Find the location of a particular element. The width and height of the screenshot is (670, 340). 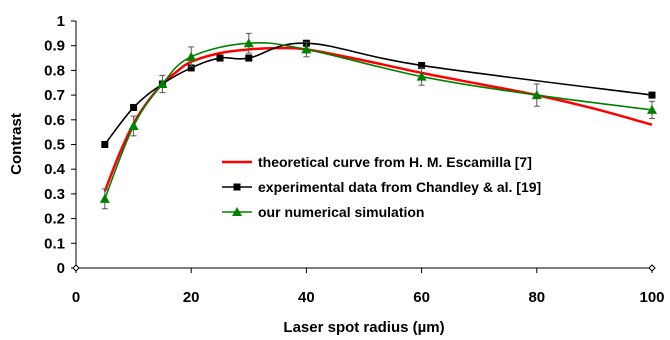

y-tick-label: 0.9 is located at coordinates (54, 46).